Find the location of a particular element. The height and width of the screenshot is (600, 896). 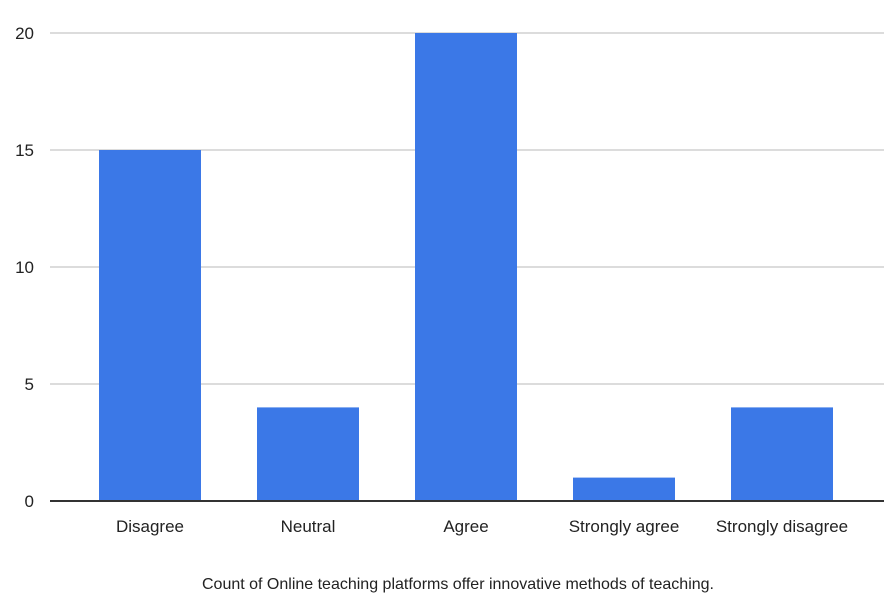

y-tick-label: 10 is located at coordinates (24, 267).